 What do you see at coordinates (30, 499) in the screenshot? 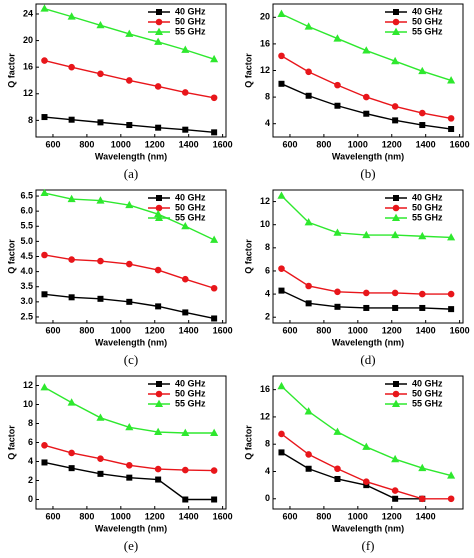
I see `y-tick-label: 0` at bounding box center [30, 499].